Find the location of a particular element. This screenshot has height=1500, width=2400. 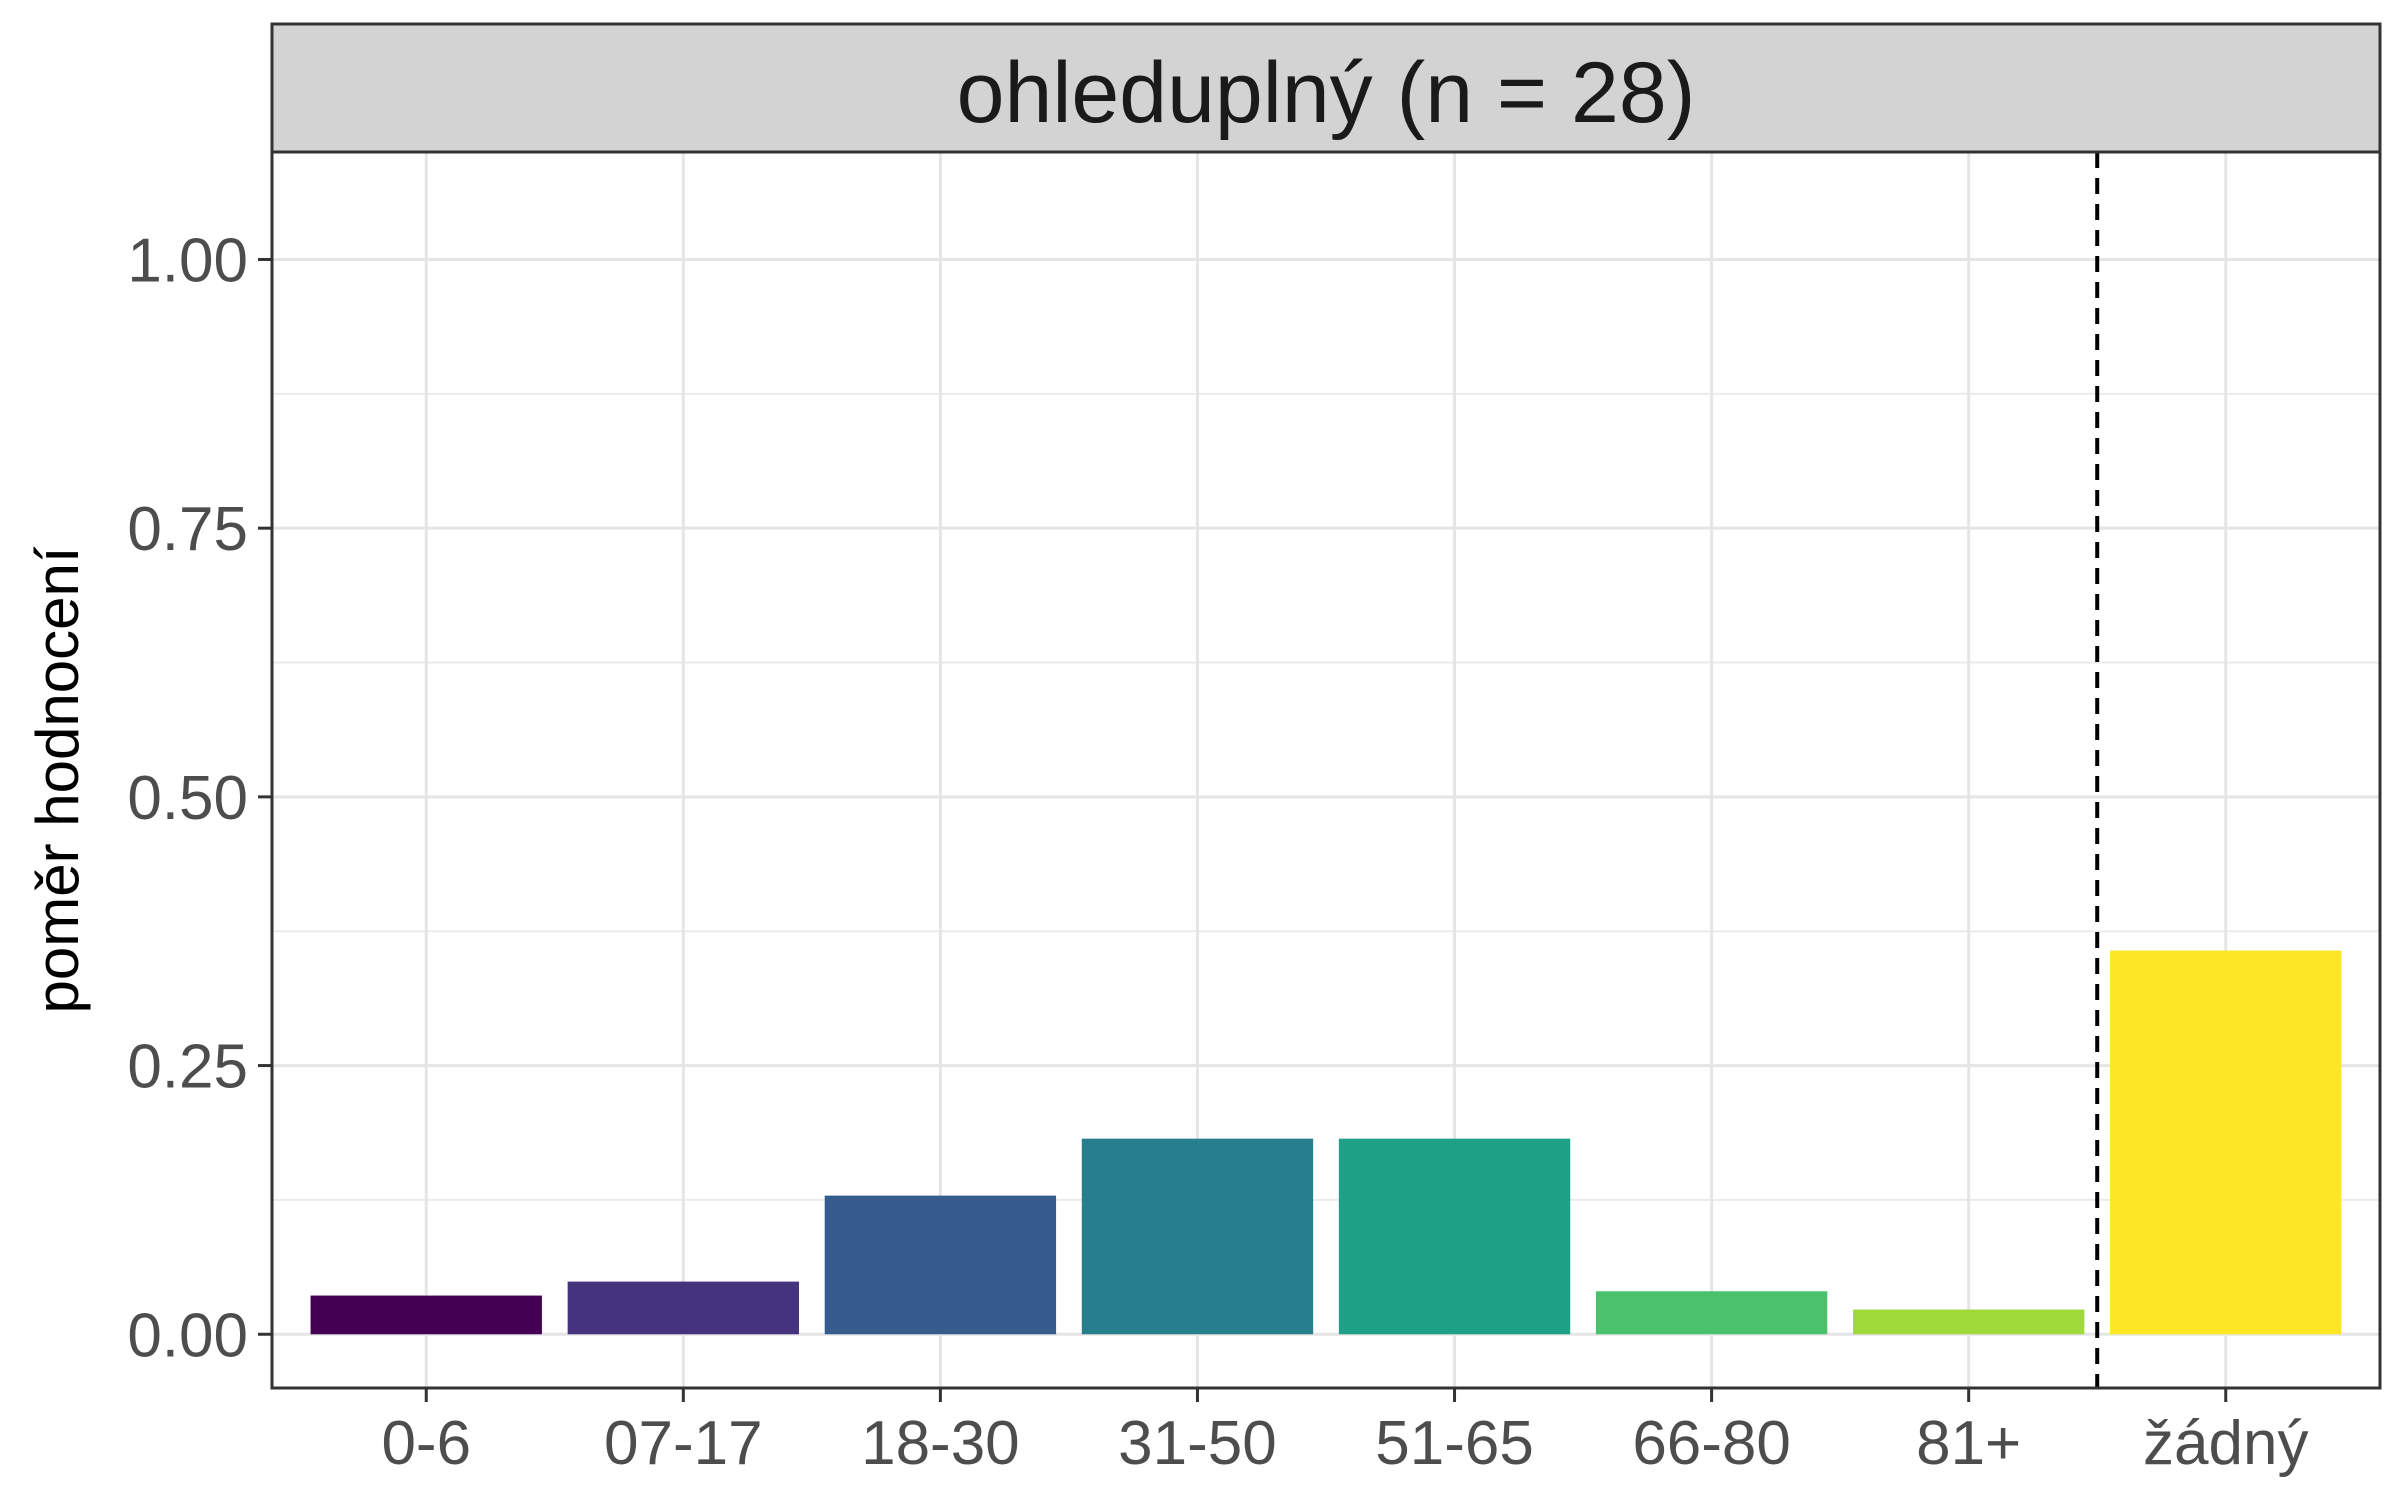

x-tick-label: žádný is located at coordinates (2225, 1443).